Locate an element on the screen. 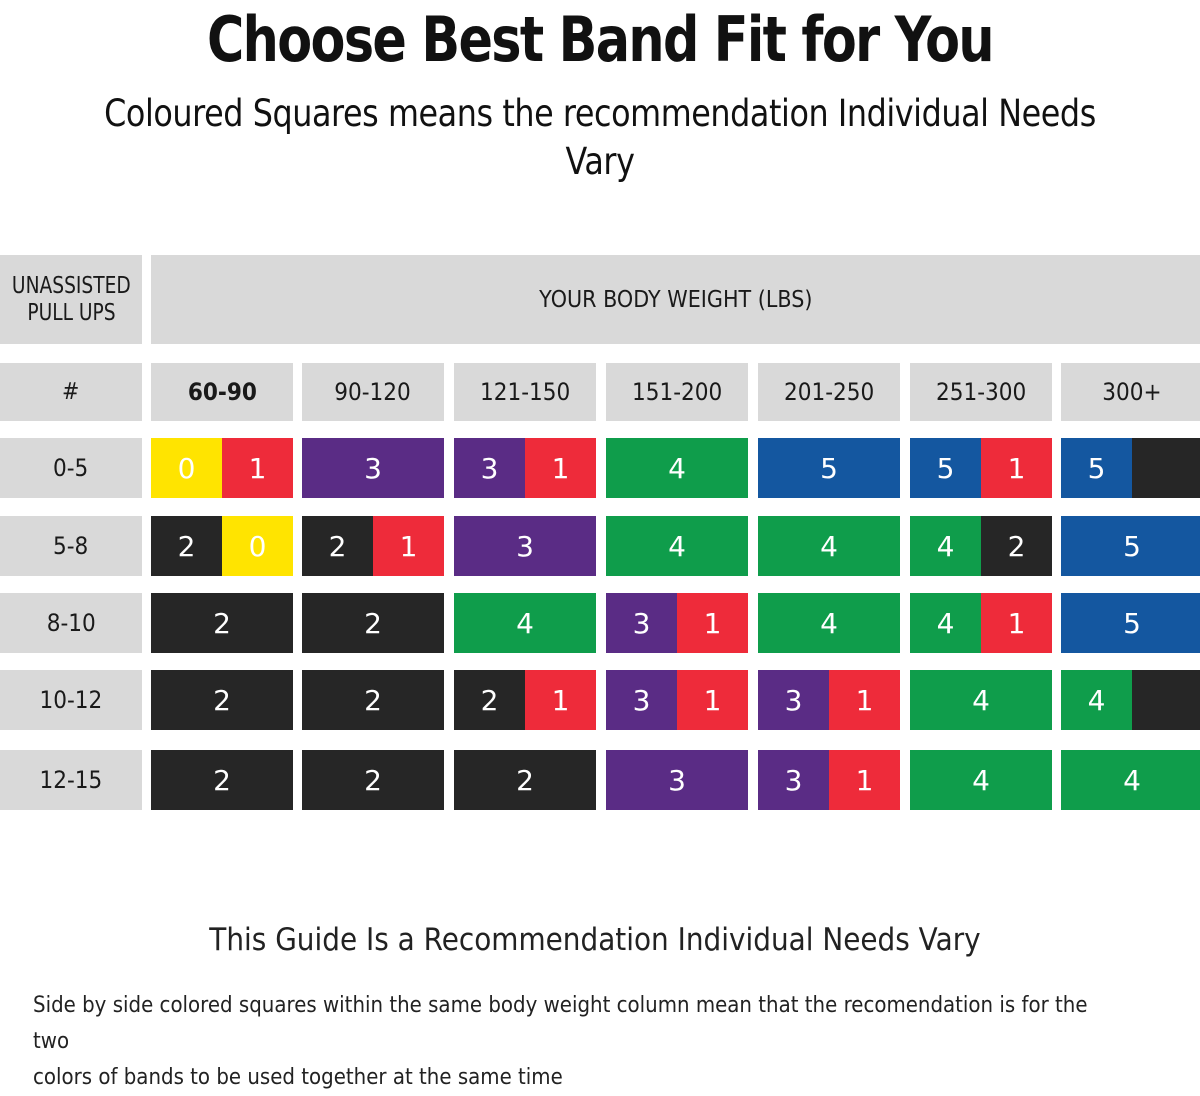  weight-column-label: 201-250 is located at coordinates (829, 392).